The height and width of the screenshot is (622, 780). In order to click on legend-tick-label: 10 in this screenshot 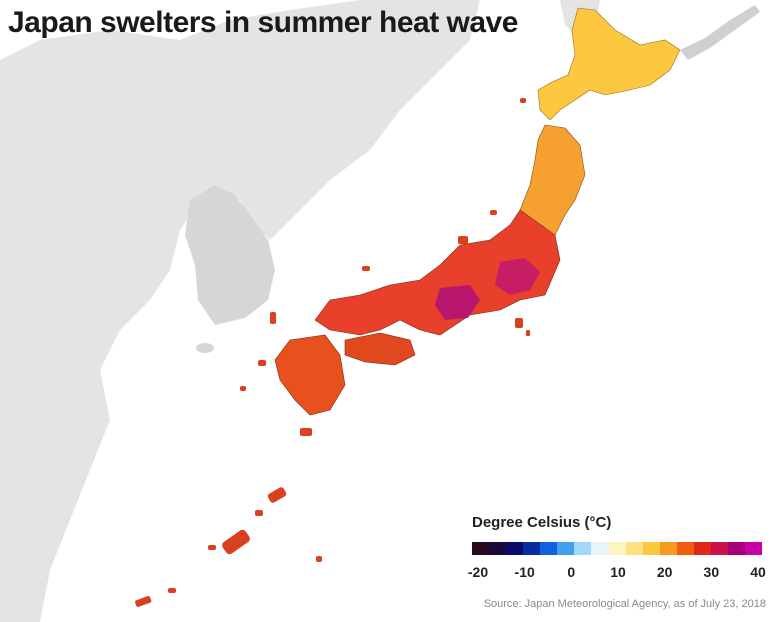, I will do `click(618, 572)`.